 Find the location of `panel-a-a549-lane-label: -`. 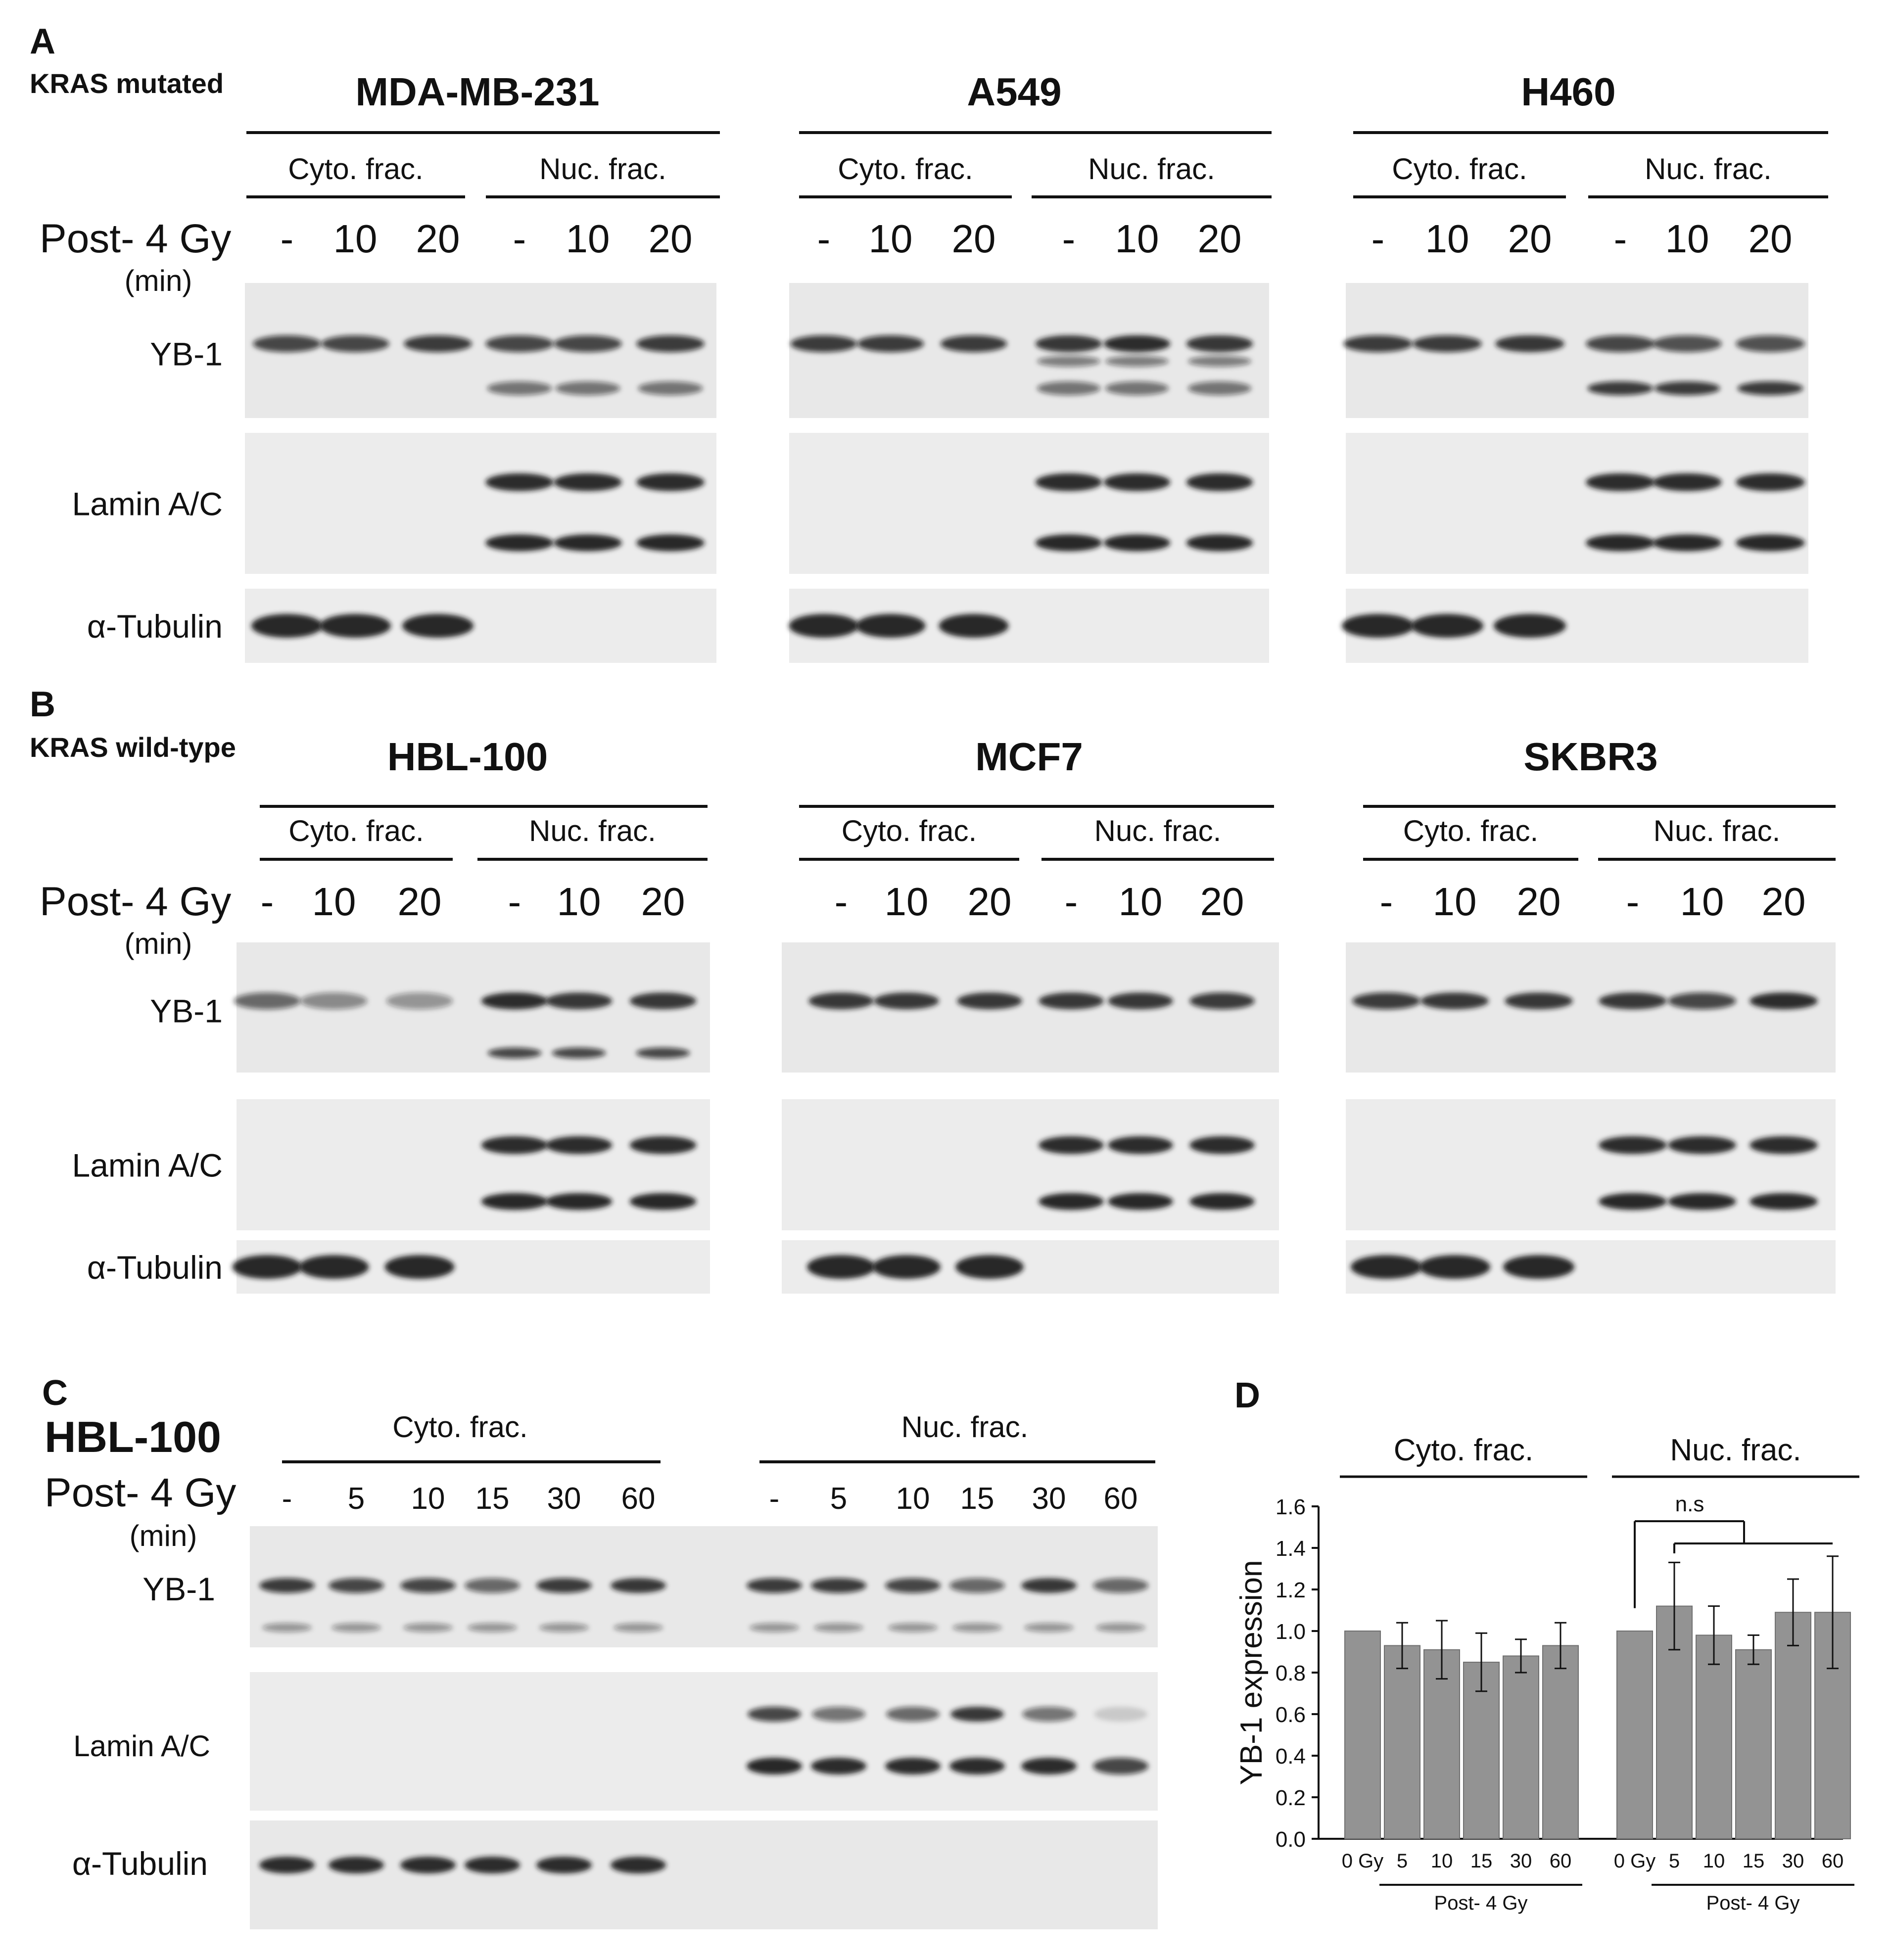

panel-a-a549-lane-label: - is located at coordinates (1069, 239).